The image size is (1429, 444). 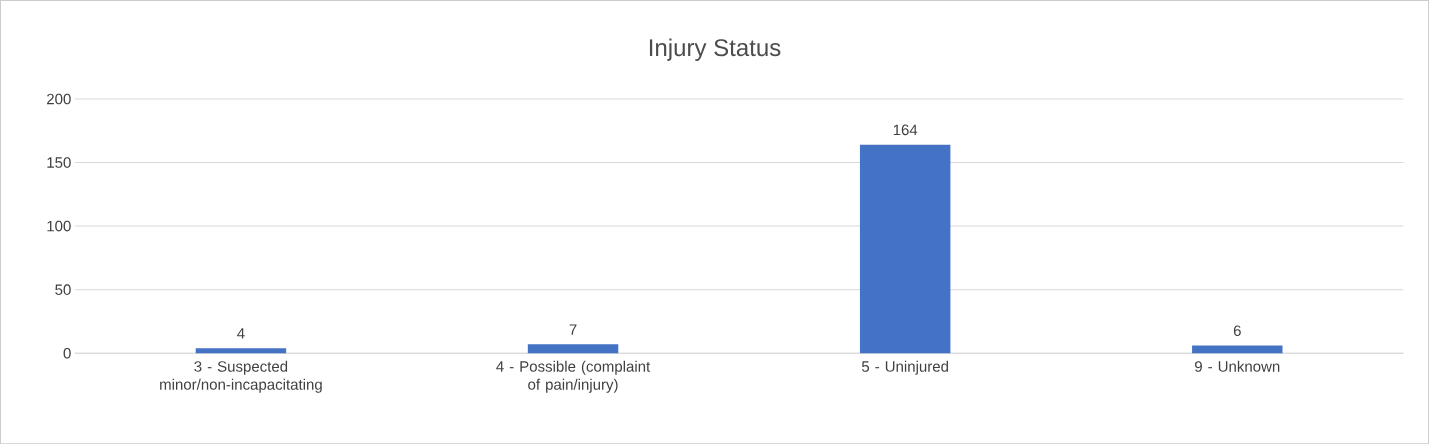 I want to click on y-tick-label: 200, so click(x=59, y=99).